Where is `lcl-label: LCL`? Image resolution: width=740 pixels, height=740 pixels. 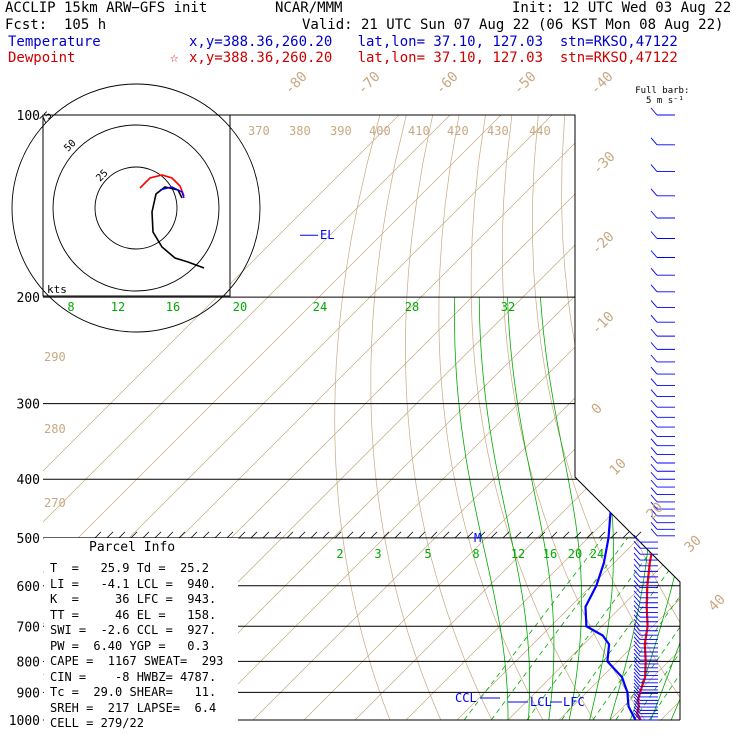
lcl-label: LCL is located at coordinates (541, 702).